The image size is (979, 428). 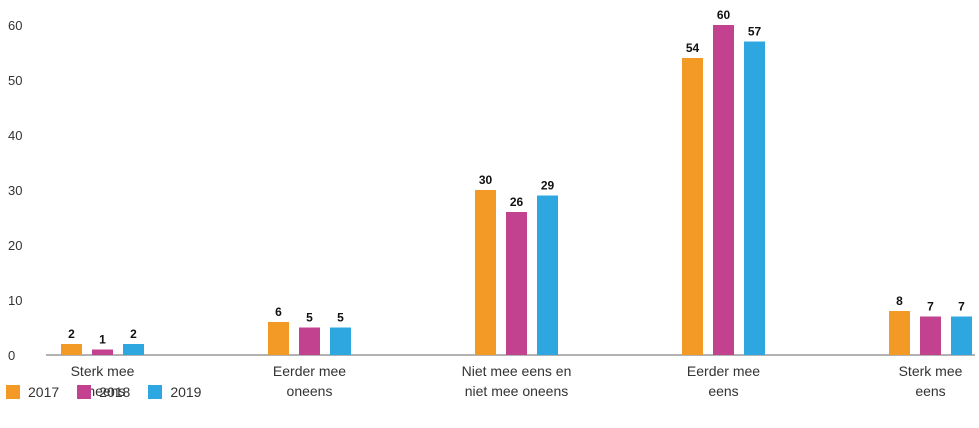 What do you see at coordinates (102, 340) in the screenshot?
I see `data-label-2018-cat1: 1` at bounding box center [102, 340].